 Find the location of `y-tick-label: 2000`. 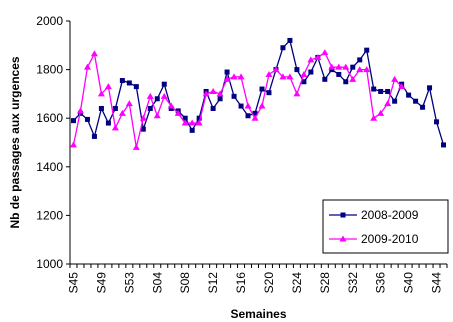

y-tick-label: 2000 is located at coordinates (49, 21).